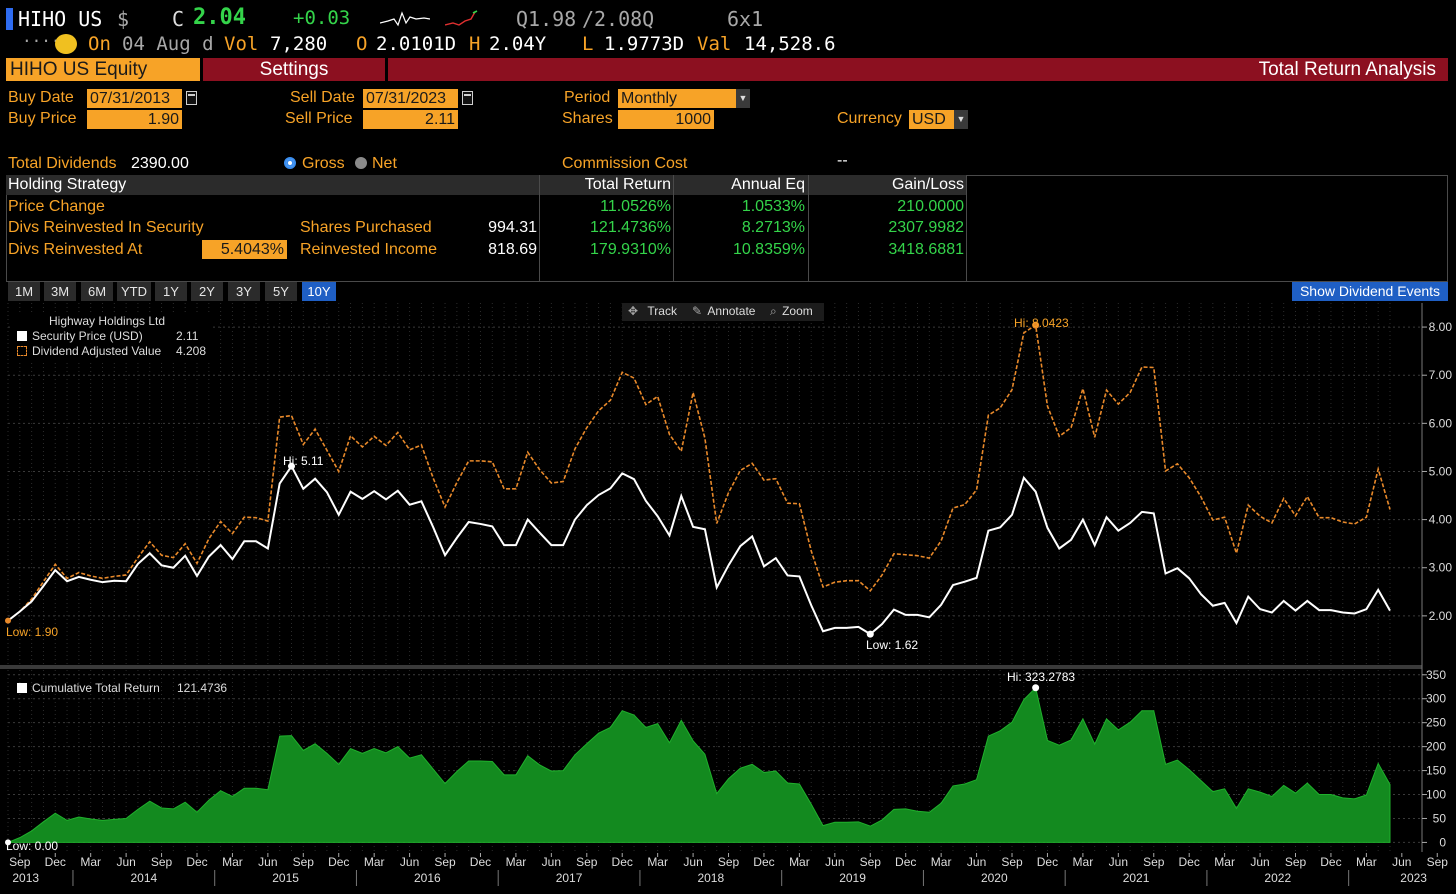 The width and height of the screenshot is (1456, 894). Describe the element at coordinates (1441, 616) in the screenshot. I see `y-tick-label-top: 2.00` at that location.